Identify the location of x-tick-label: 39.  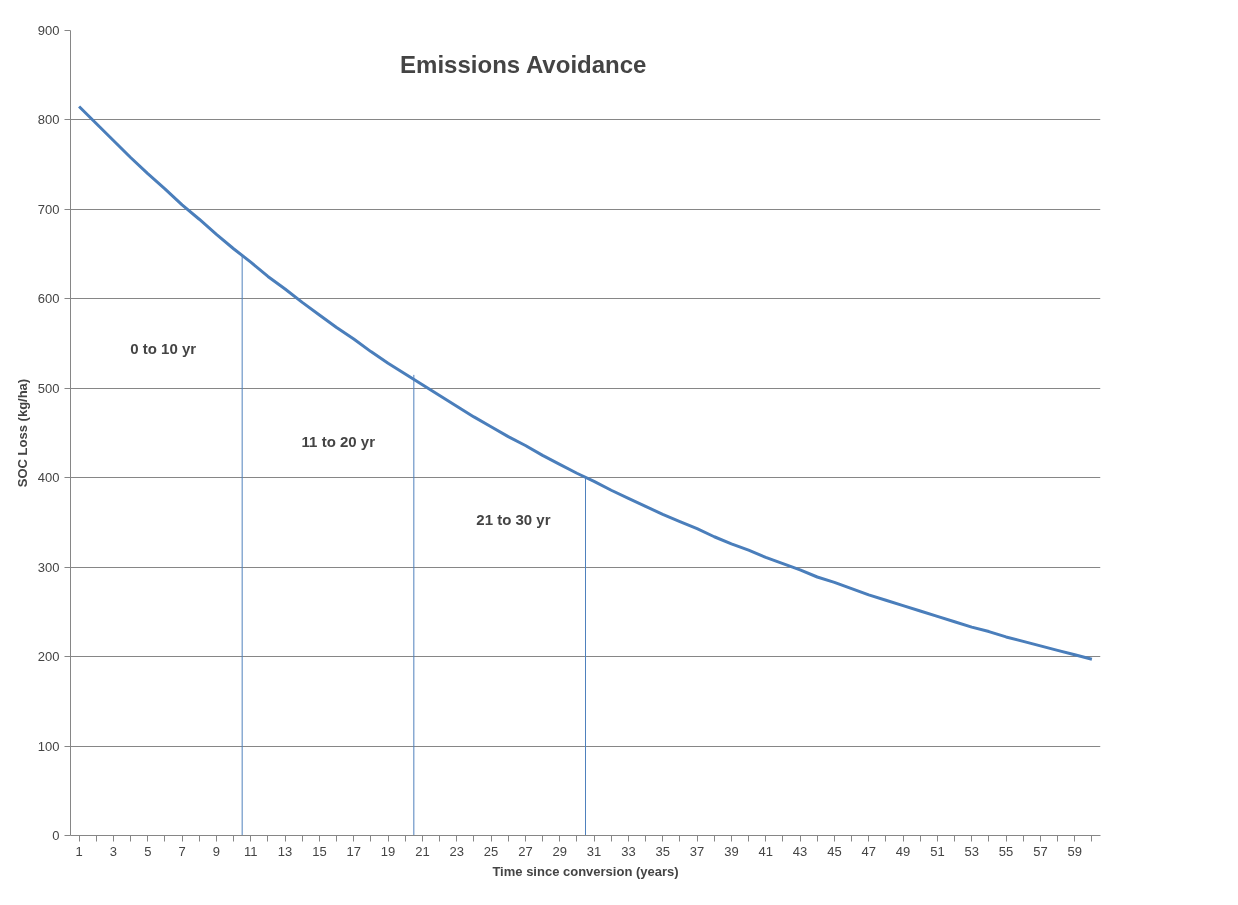
(731, 851).